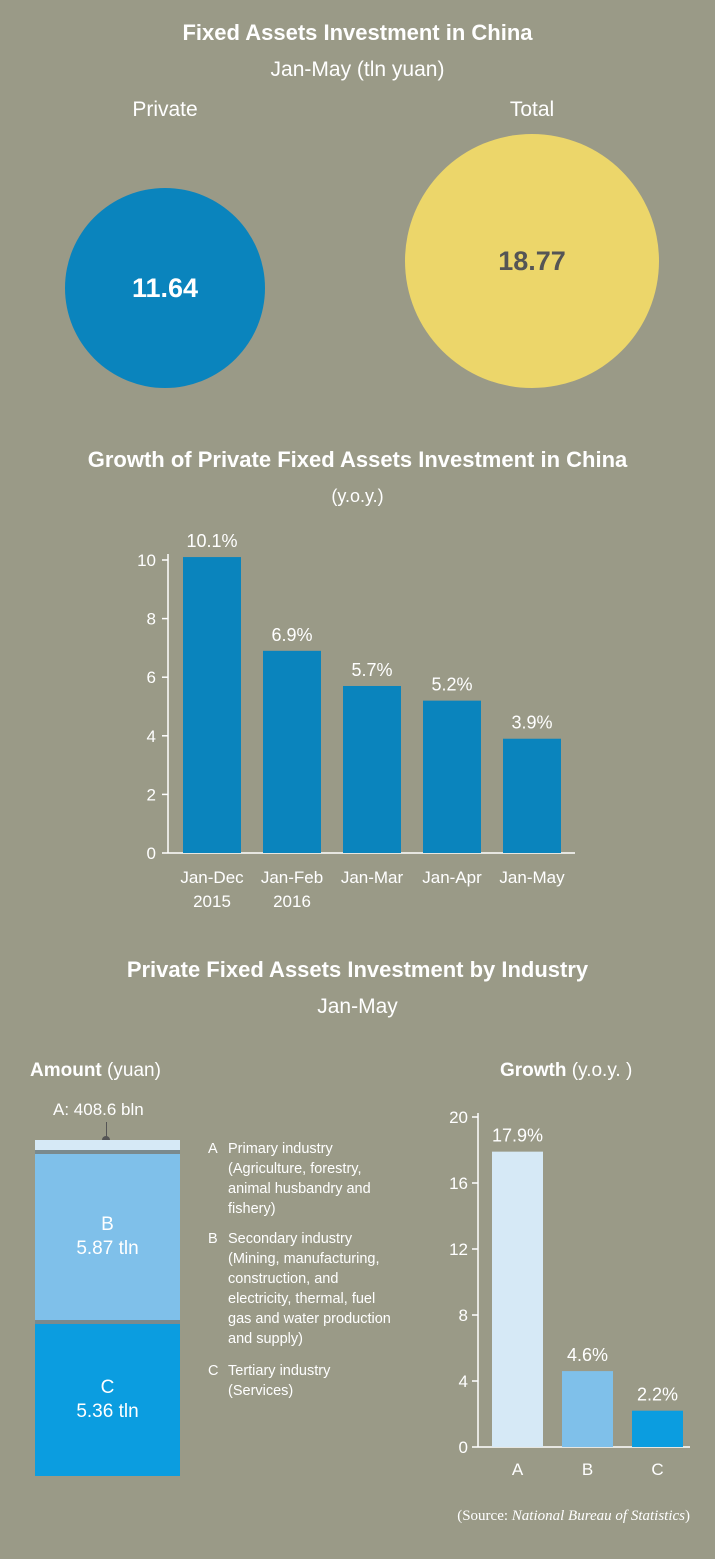  What do you see at coordinates (290, 1239) in the screenshot?
I see `legend-line: Secondary industry` at bounding box center [290, 1239].